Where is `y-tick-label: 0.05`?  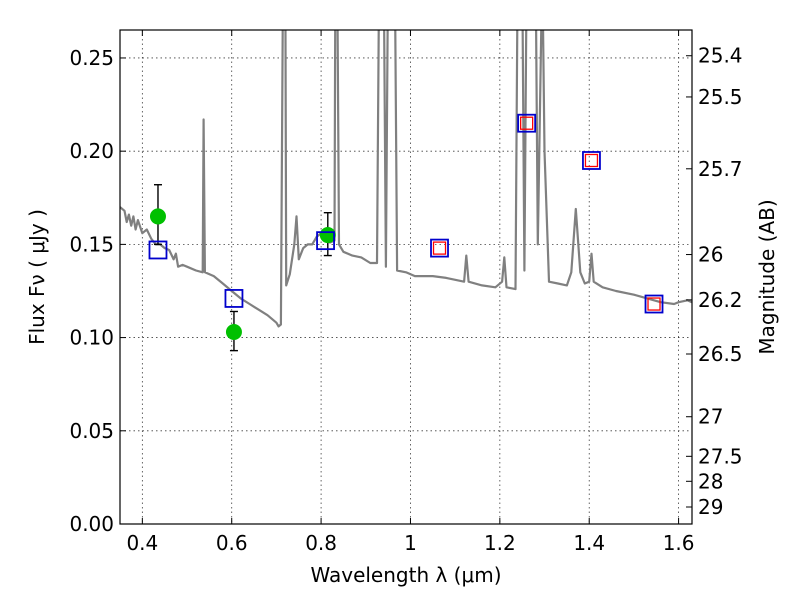 y-tick-label: 0.05 is located at coordinates (91, 431).